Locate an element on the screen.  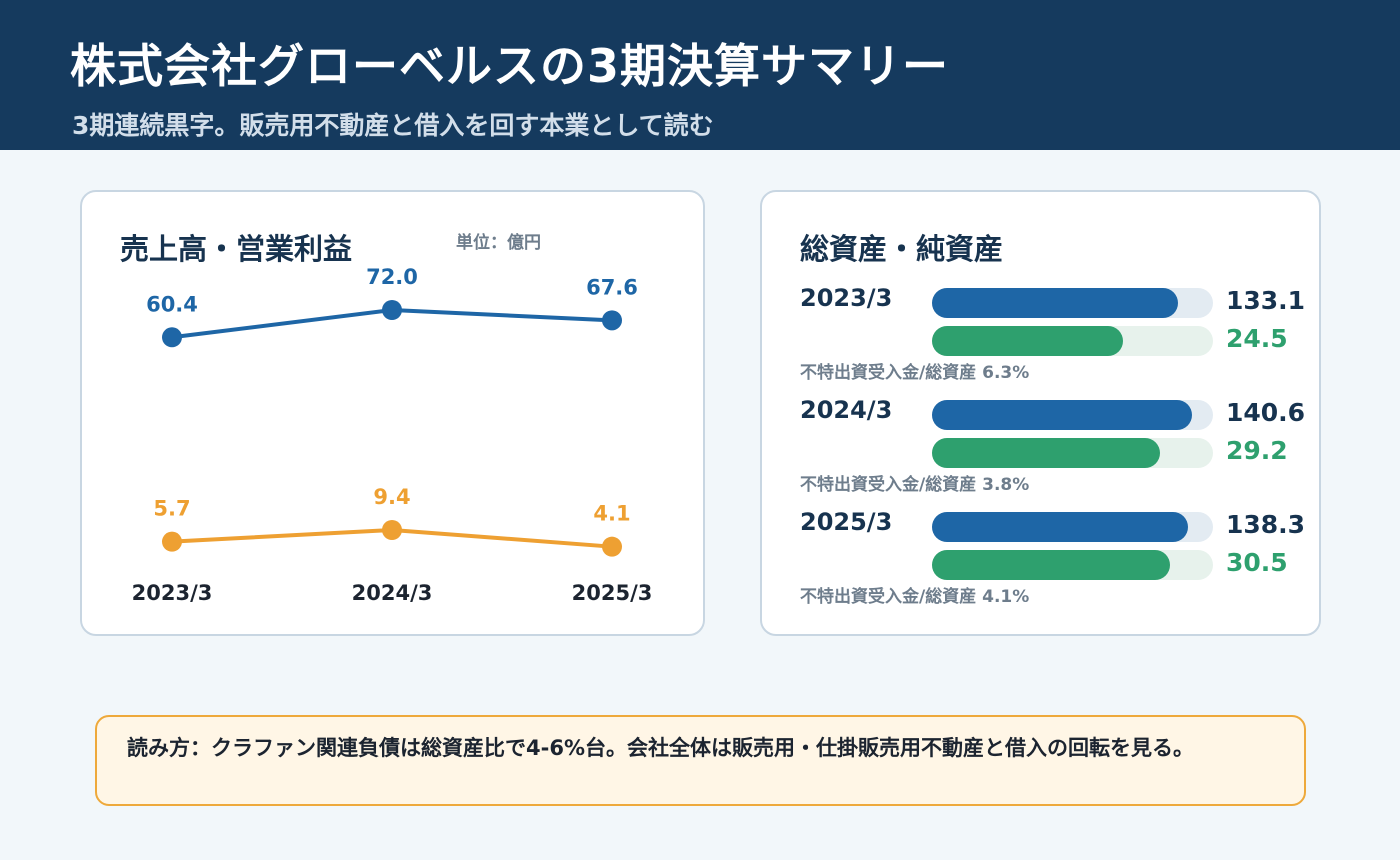
assets-title: 総資産・純資産 is located at coordinates (902, 249).